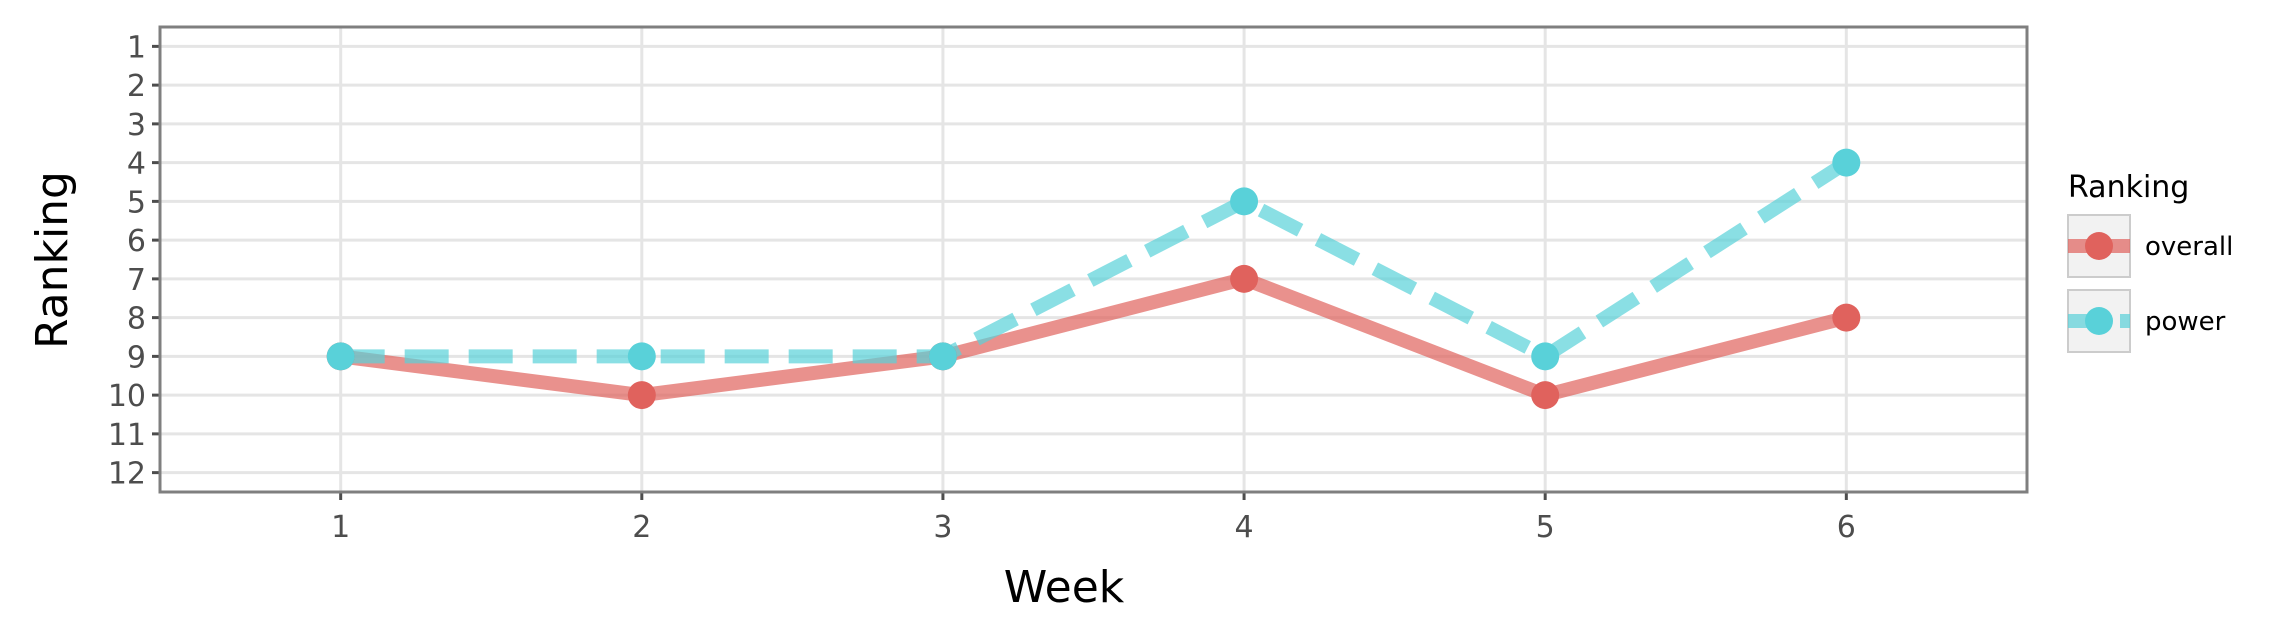 This screenshot has width=2276, height=641. I want to click on y-tick-label: 3, so click(136, 125).